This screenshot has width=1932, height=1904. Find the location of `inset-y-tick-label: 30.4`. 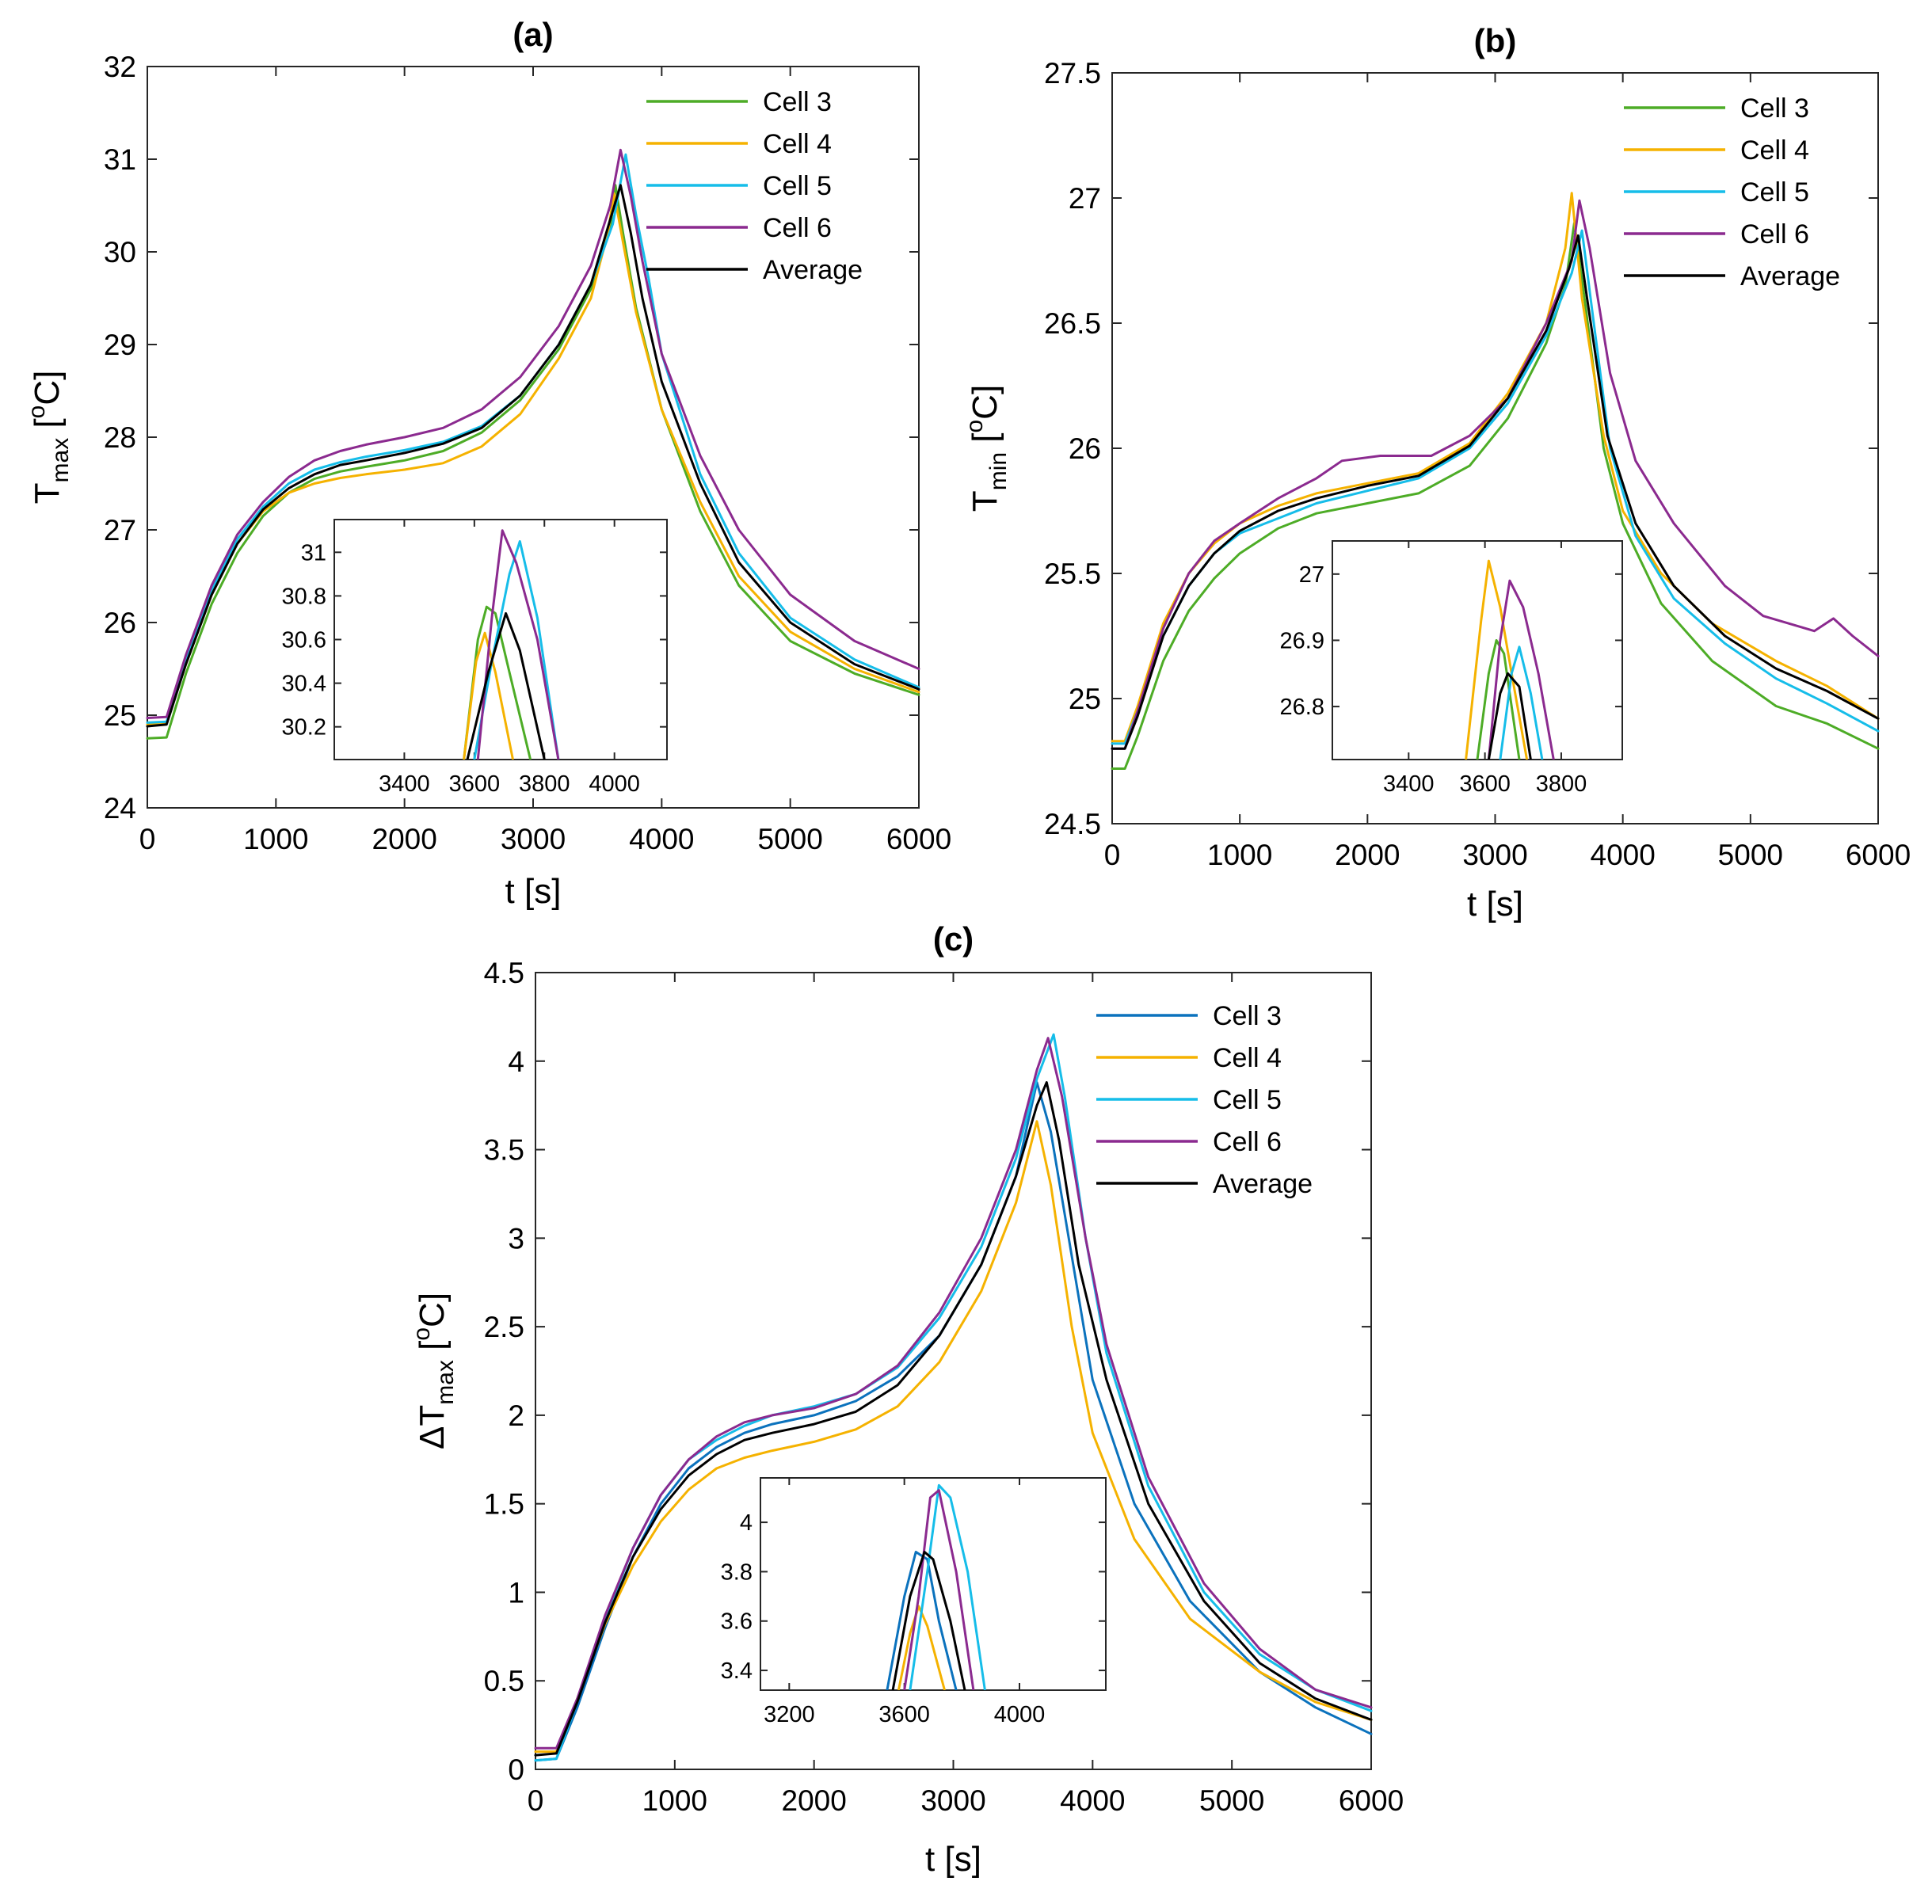

inset-y-tick-label: 30.4 is located at coordinates (304, 684).